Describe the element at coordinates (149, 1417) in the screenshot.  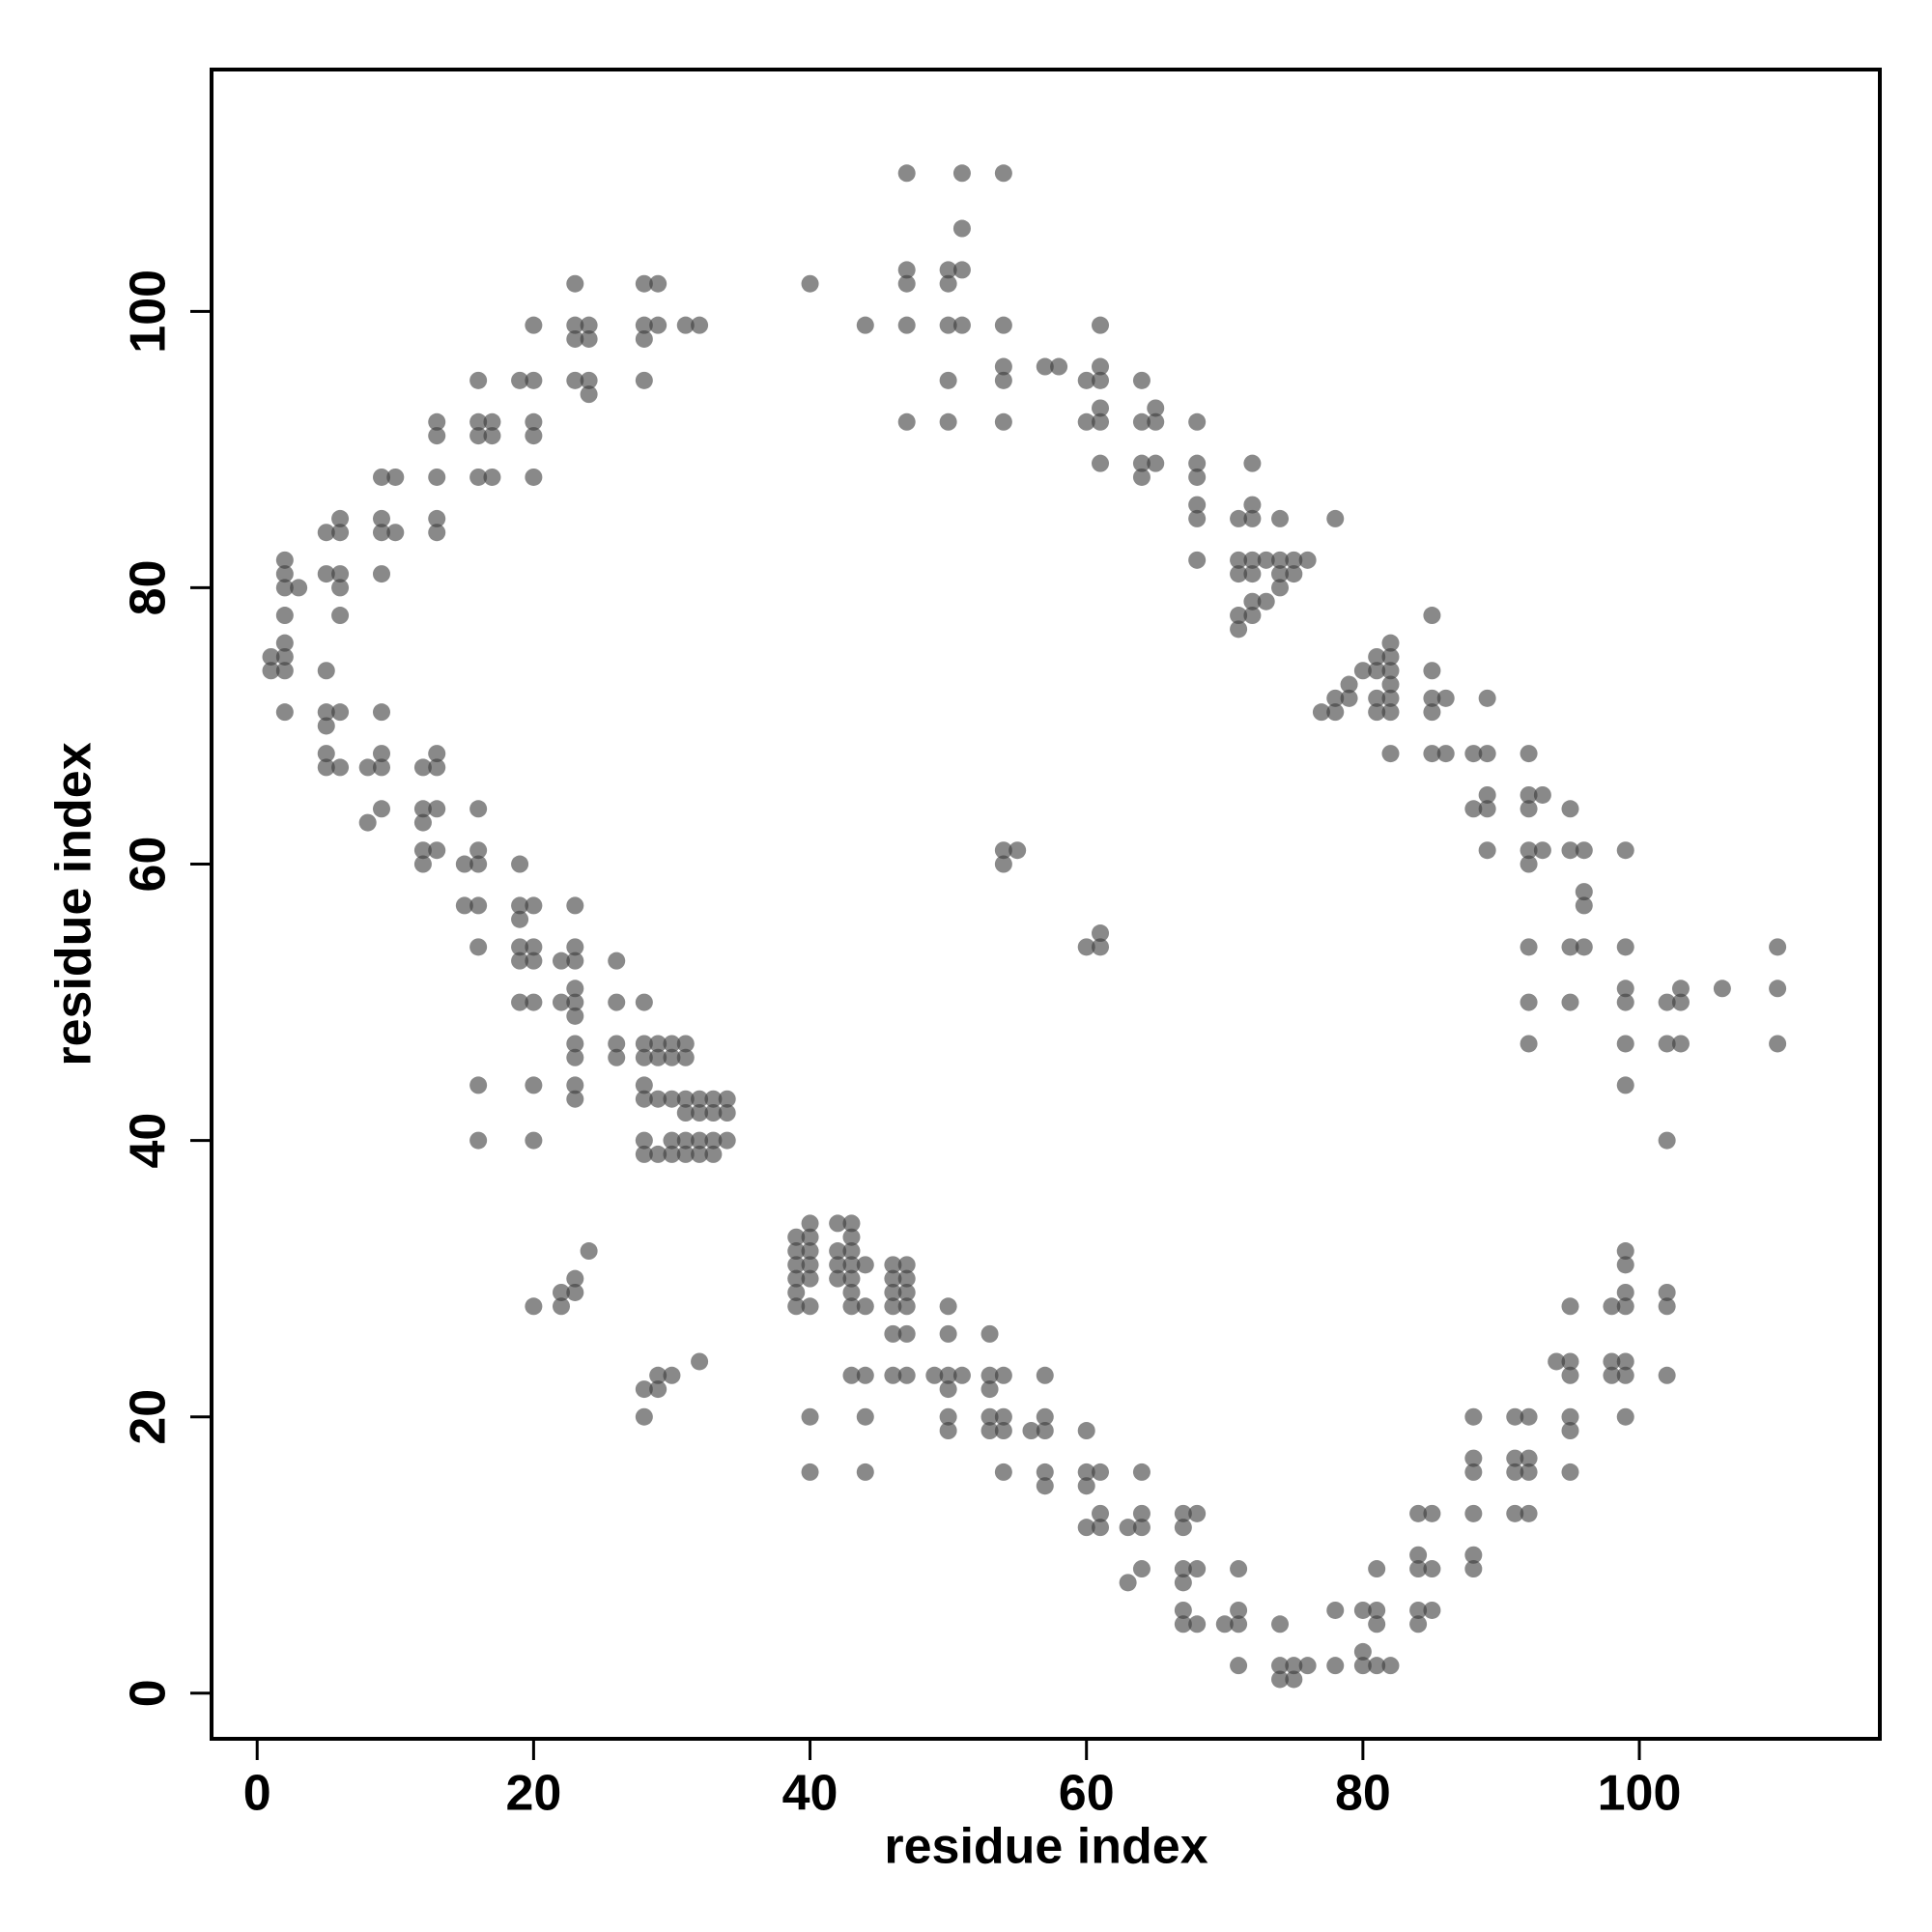
I see `y-tick-label: 20` at that location.